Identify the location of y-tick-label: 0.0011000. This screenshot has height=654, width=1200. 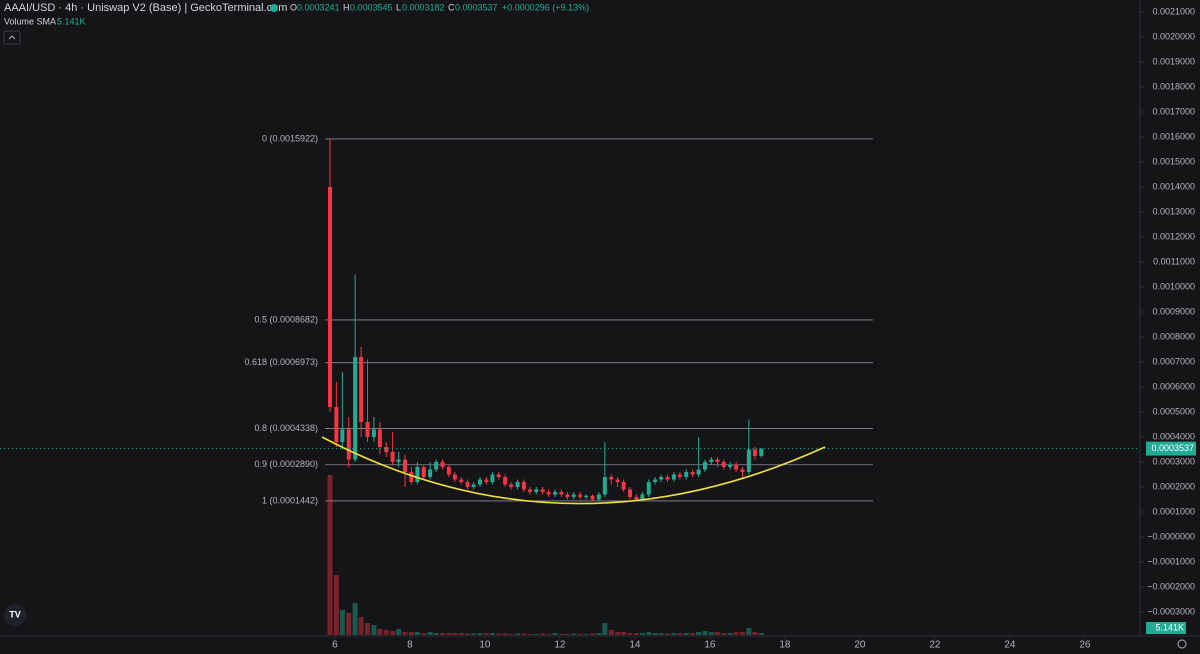
(1174, 261).